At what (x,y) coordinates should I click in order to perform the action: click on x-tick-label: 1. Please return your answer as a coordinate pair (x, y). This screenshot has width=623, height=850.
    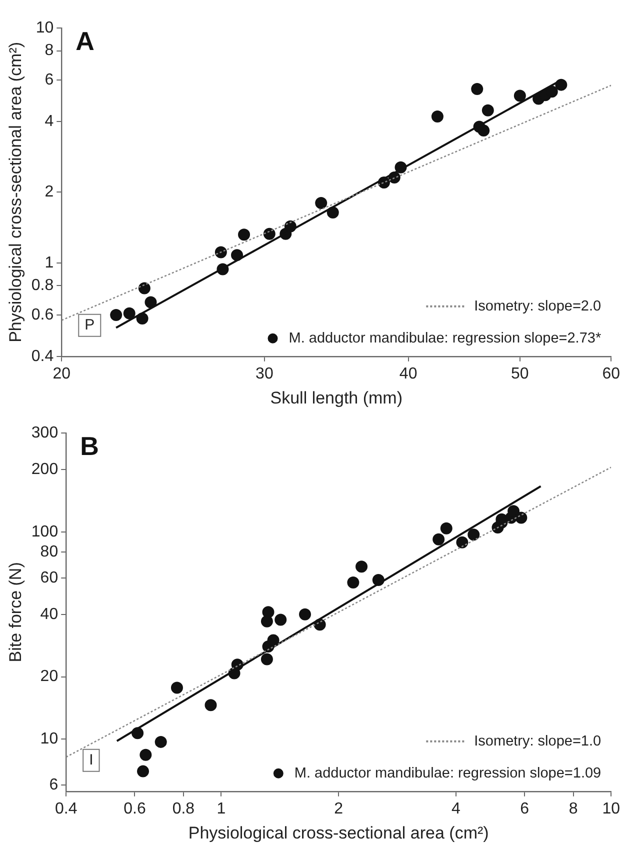
    Looking at the image, I should click on (221, 809).